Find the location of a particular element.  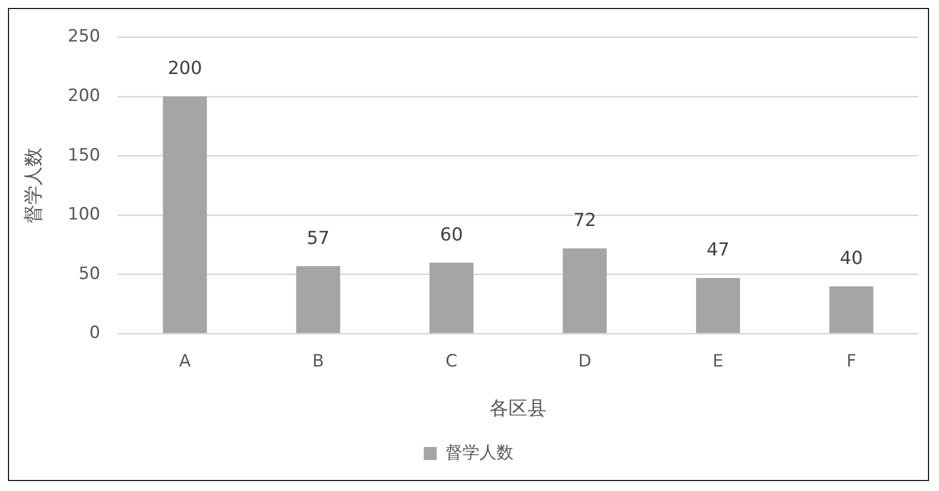

x-tick-label: C is located at coordinates (452, 361).